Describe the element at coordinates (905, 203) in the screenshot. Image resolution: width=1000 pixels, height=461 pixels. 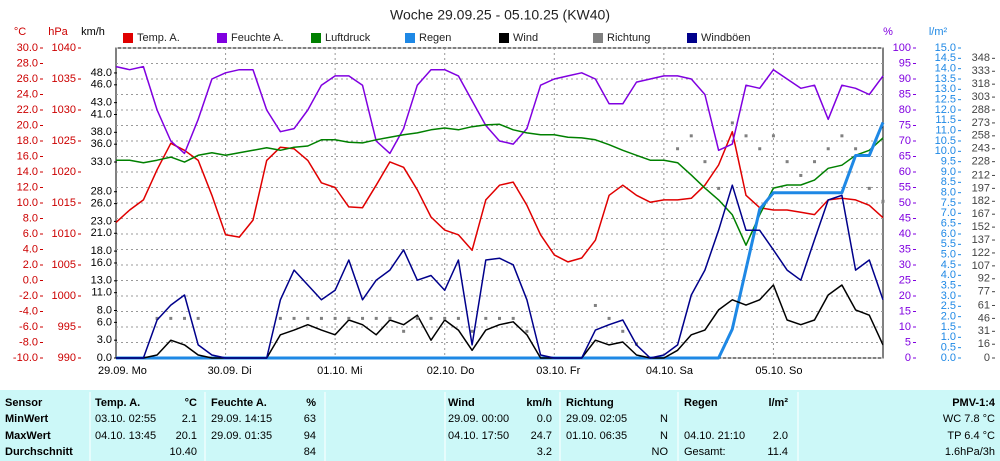
I see `y-tick-label: 50` at that location.